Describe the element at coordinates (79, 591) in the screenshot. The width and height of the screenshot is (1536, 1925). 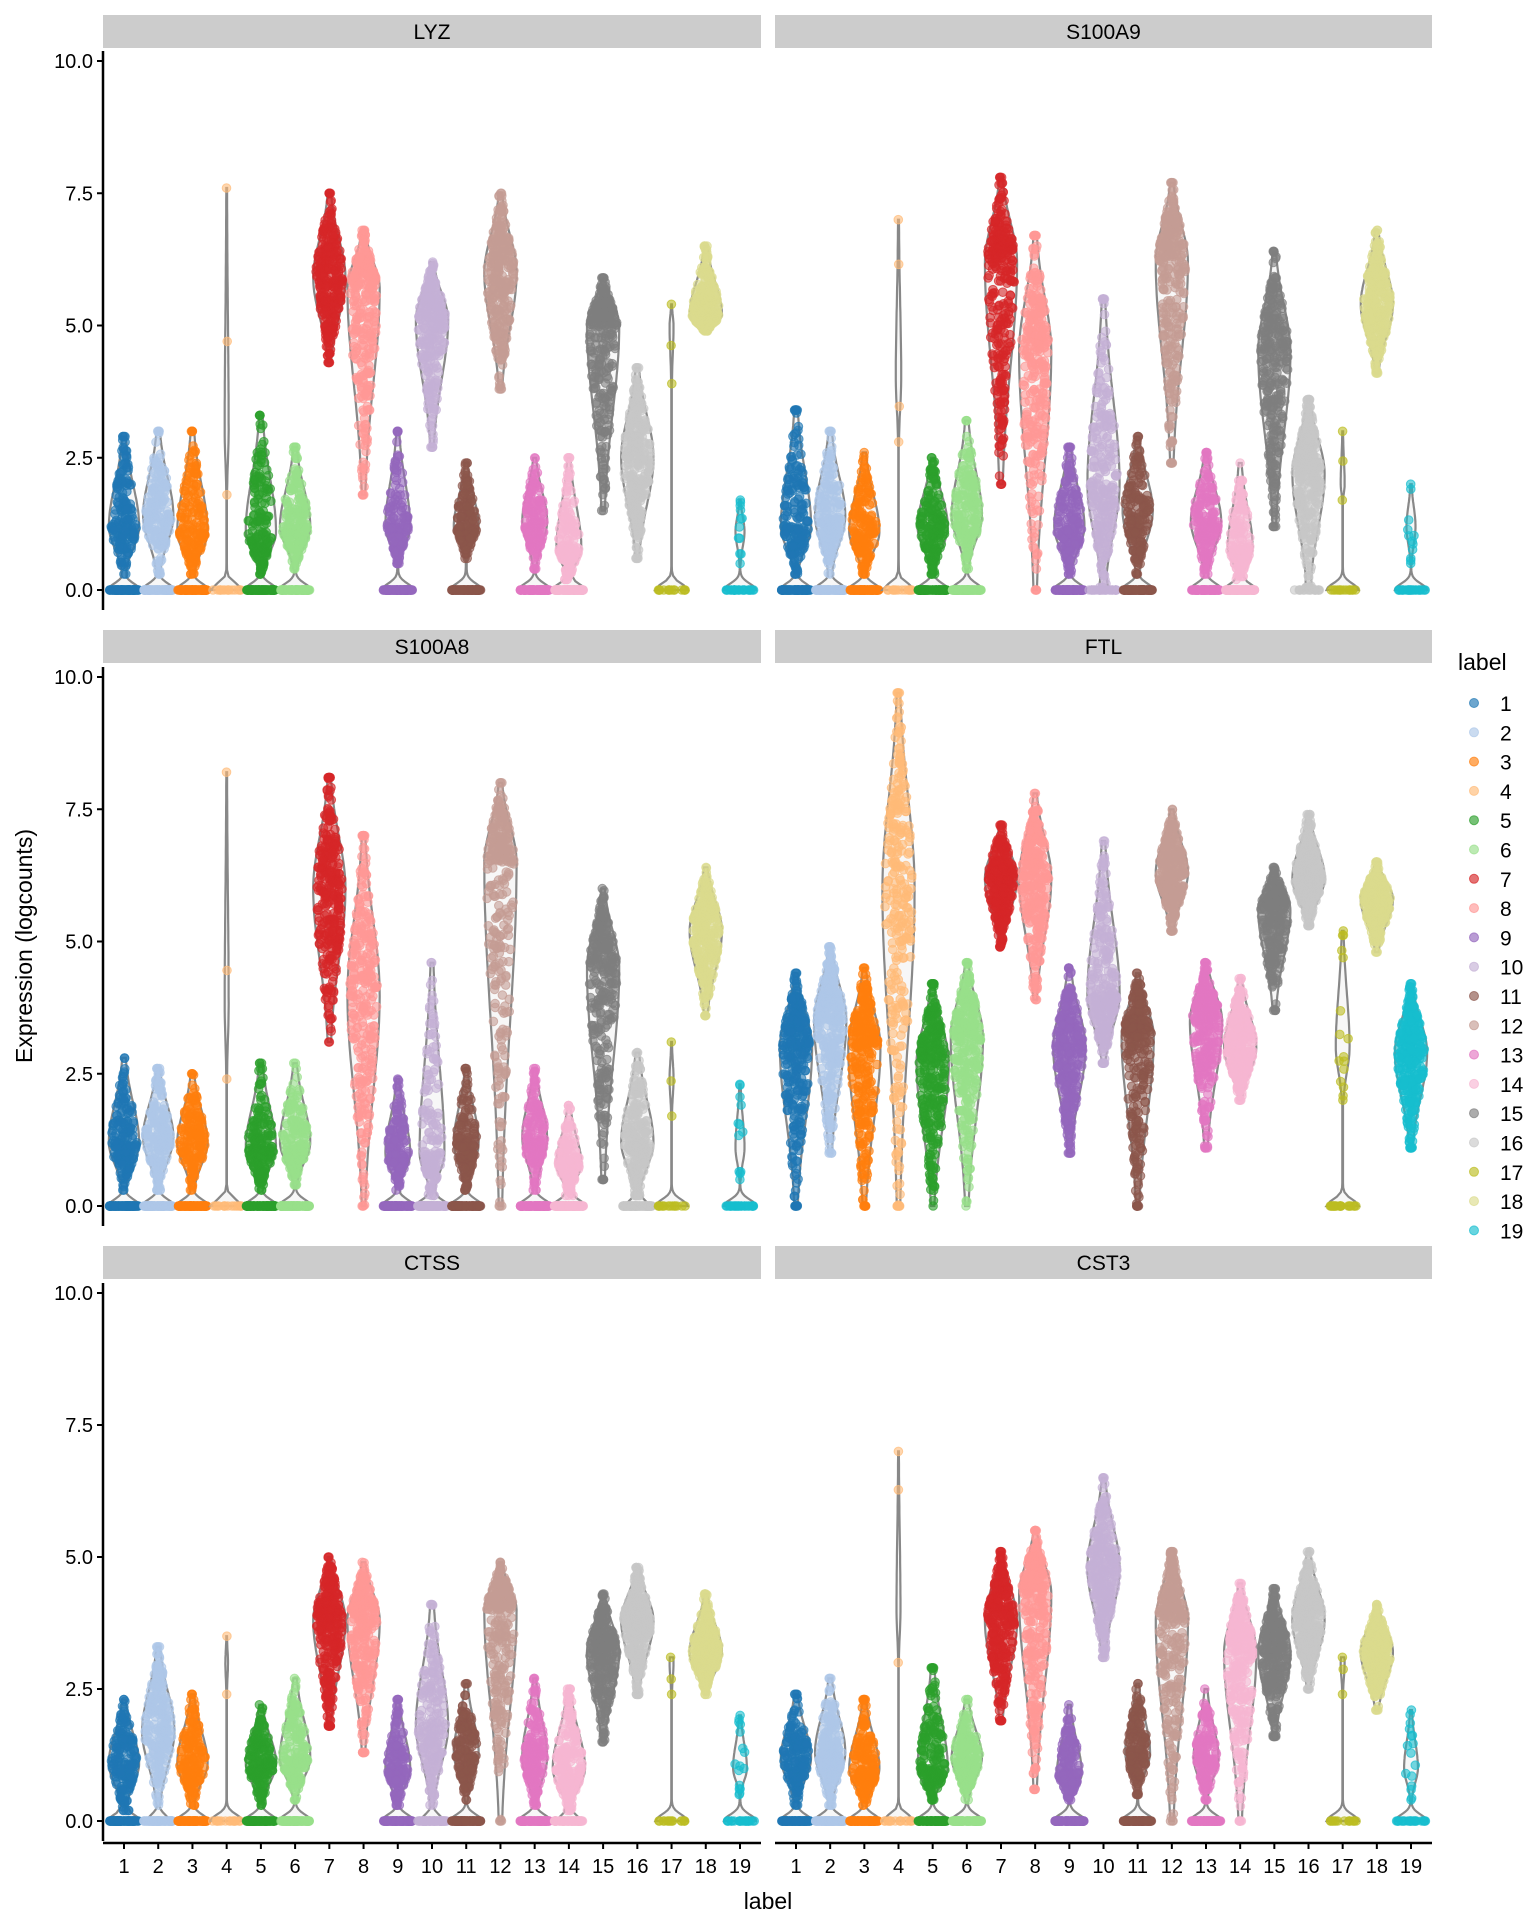
I see `y-tick-label: 0.0` at that location.